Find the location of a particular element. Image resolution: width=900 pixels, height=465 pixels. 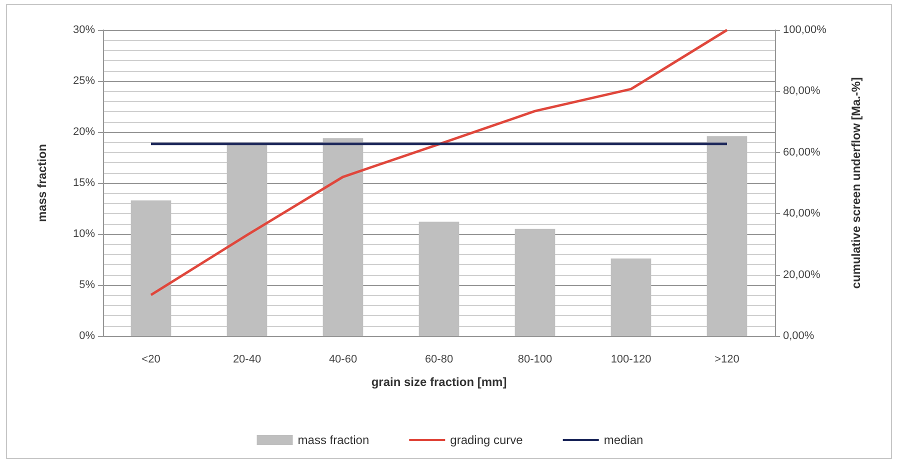

y2-tick-label: 0,00% is located at coordinates (798, 336).